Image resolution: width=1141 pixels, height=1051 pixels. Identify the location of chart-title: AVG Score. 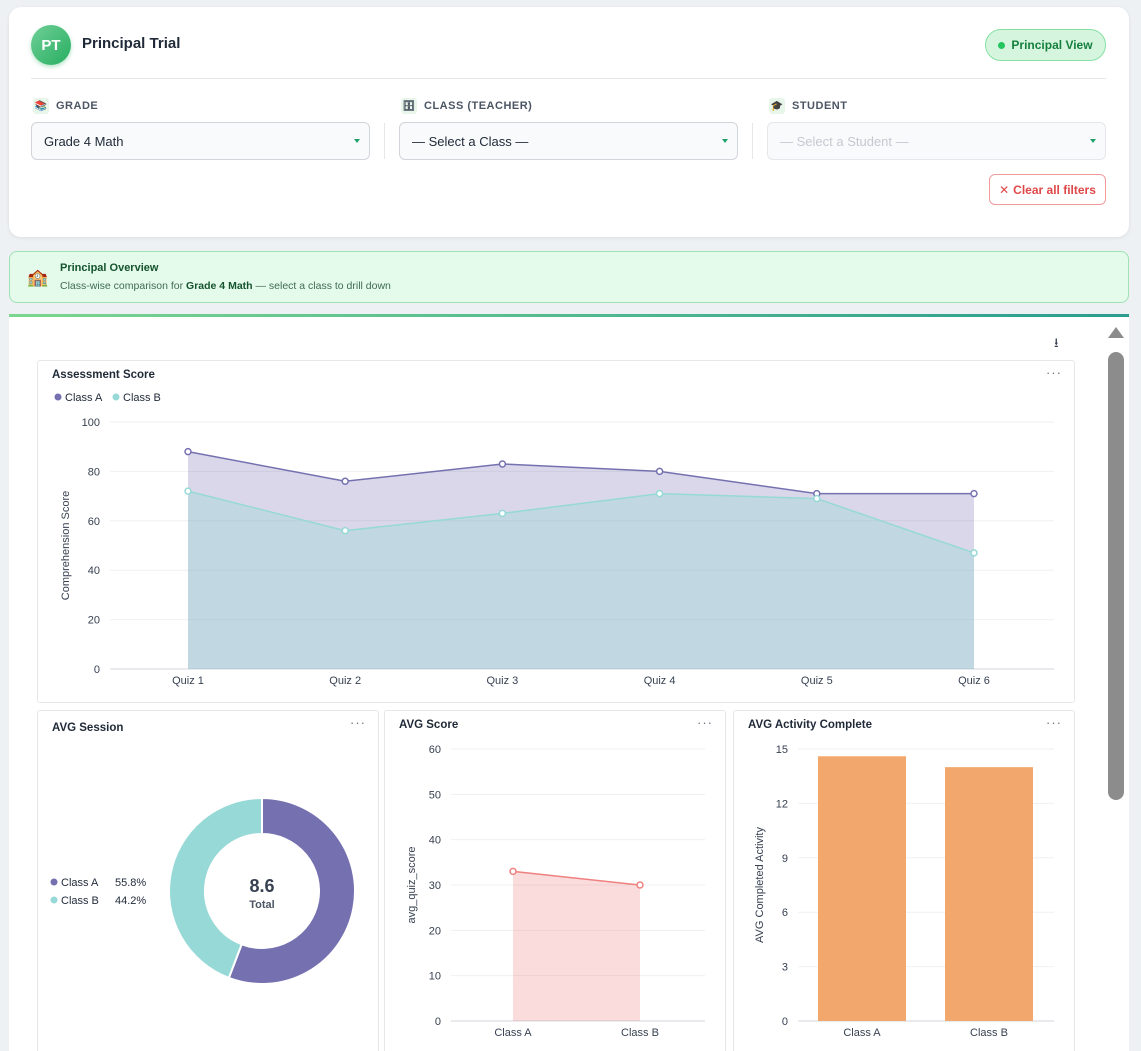
(429, 725).